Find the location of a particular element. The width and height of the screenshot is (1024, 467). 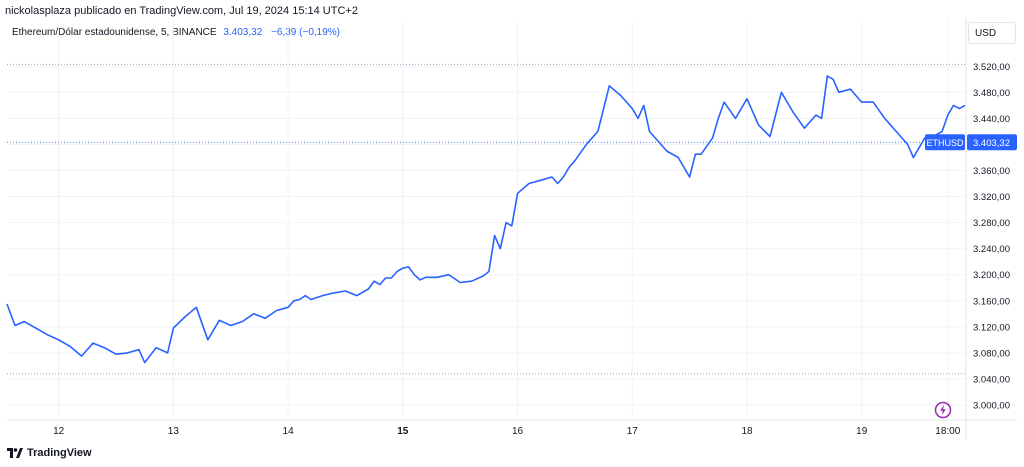

legend-change: −6,39 (−0,19%) is located at coordinates (305, 32).